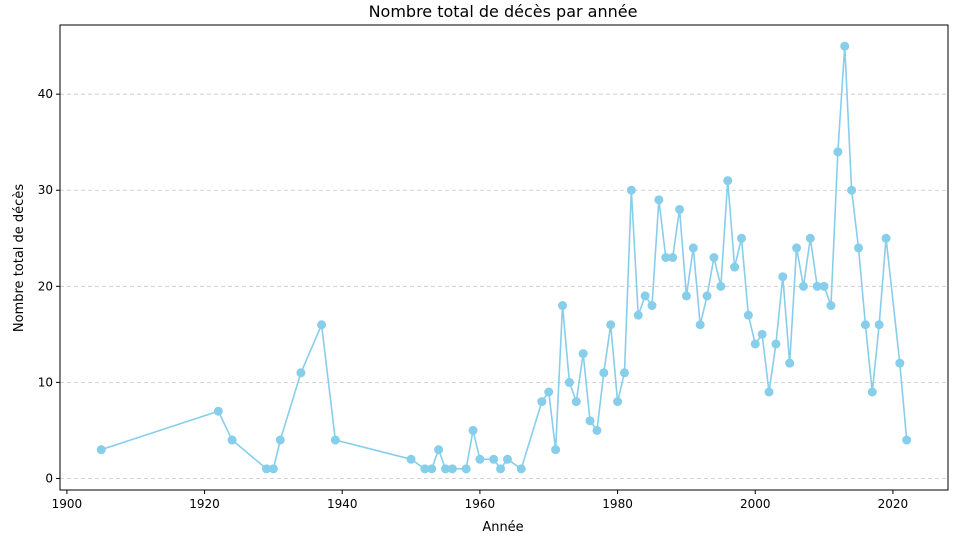 The width and height of the screenshot is (956, 545). I want to click on x-ticks: 1900 1920 1940 1960 1980 2000 2020, so click(480, 500).